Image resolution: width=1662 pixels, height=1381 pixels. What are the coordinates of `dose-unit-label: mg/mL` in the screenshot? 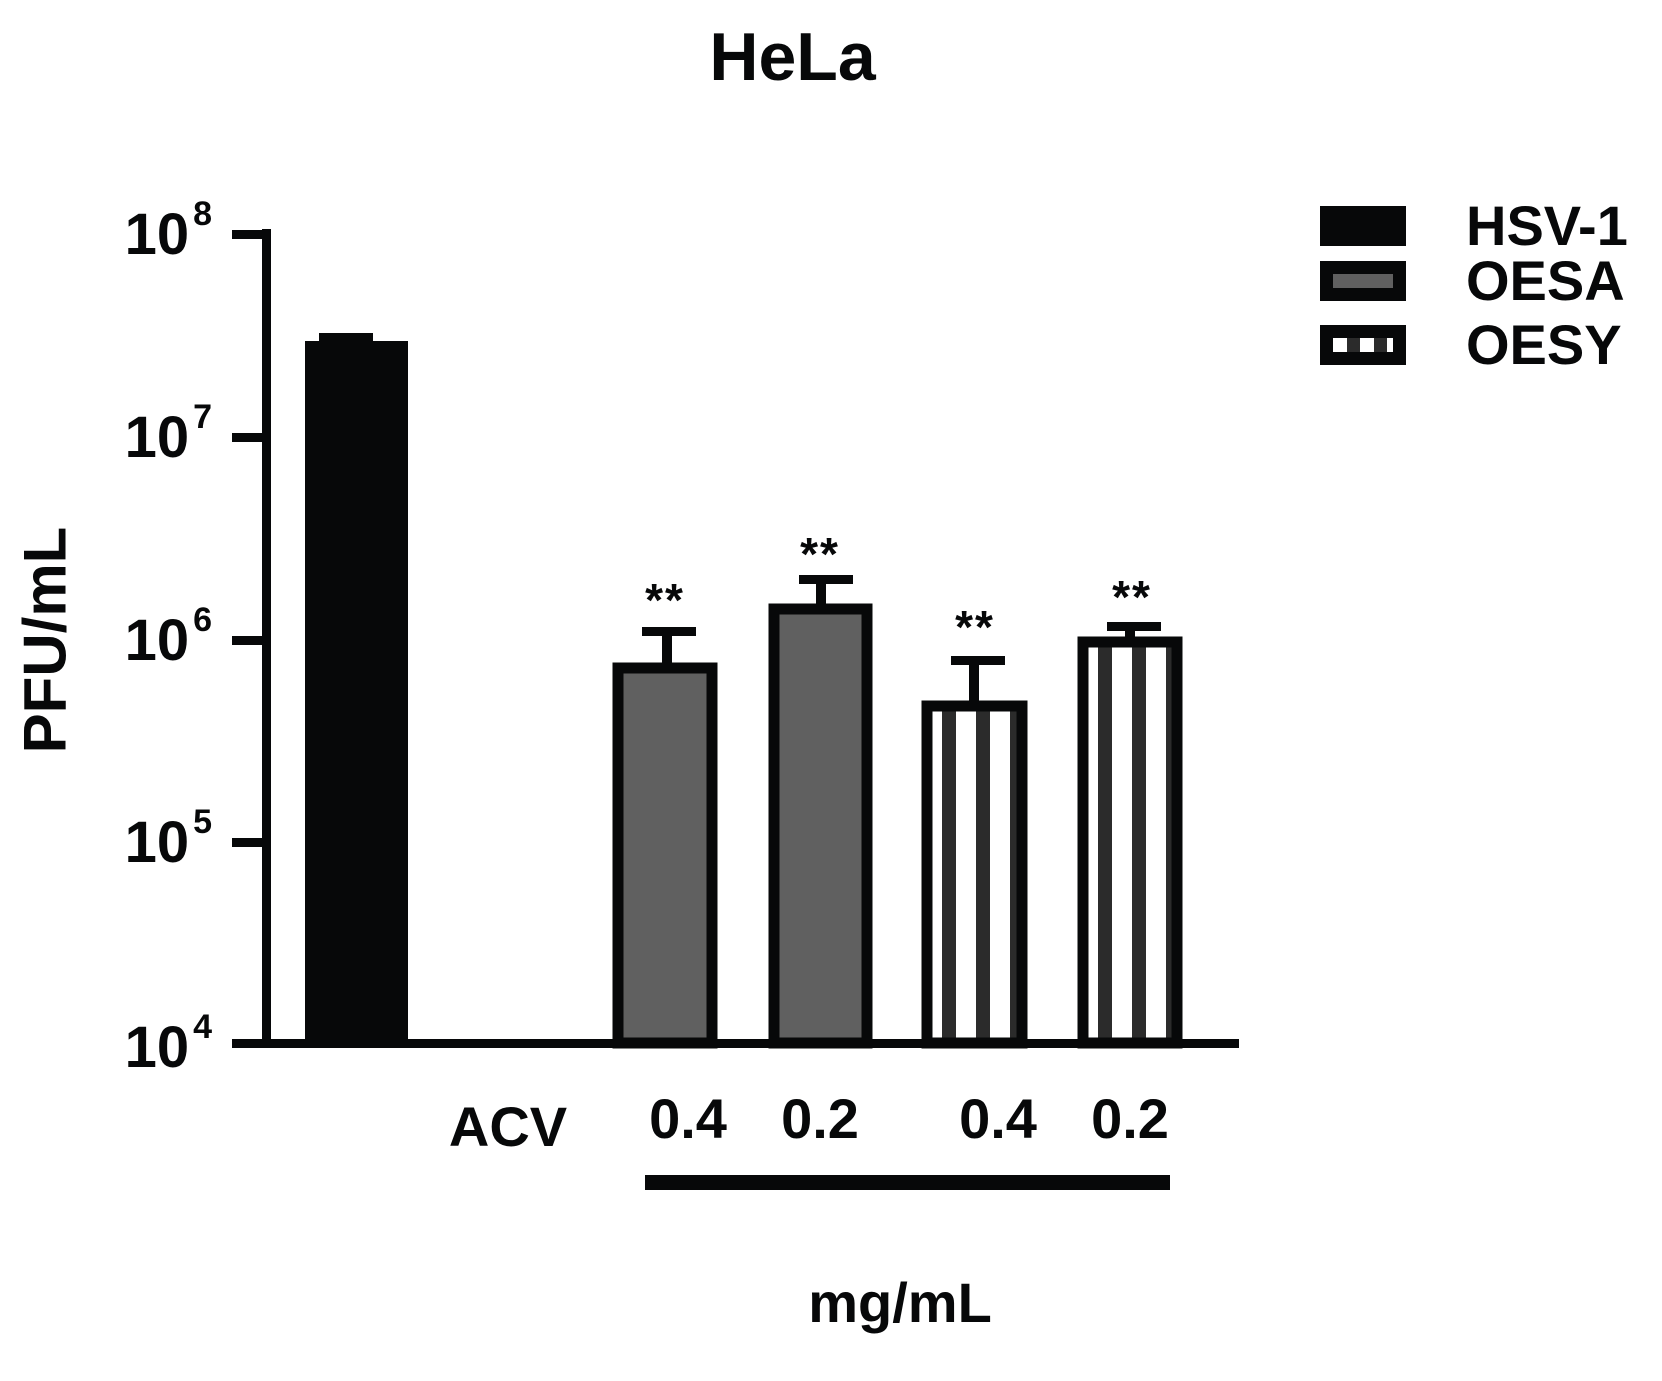 It's located at (900, 1302).